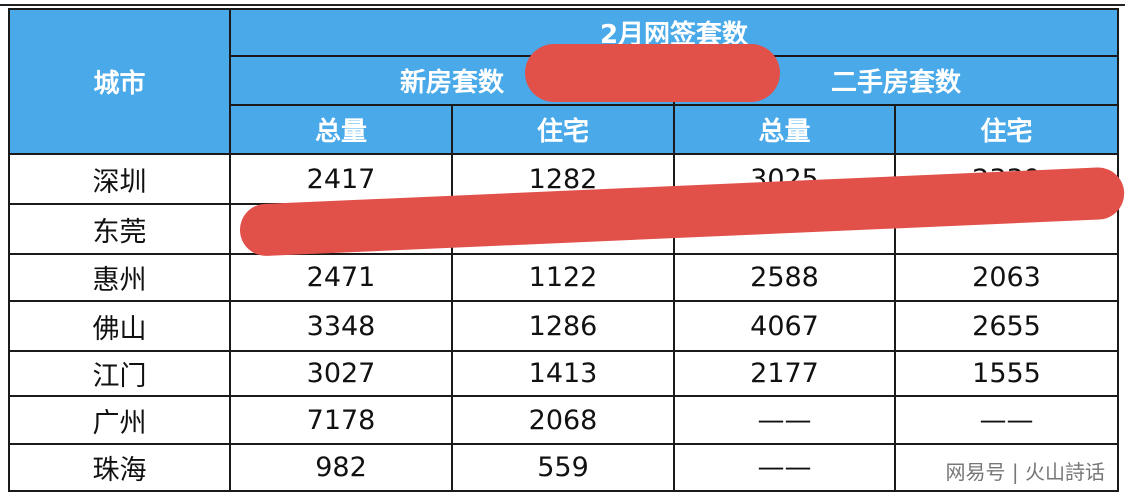 The width and height of the screenshot is (1125, 492). I want to click on table-row: 江门 3027 1413 2177 1555, so click(563, 373).